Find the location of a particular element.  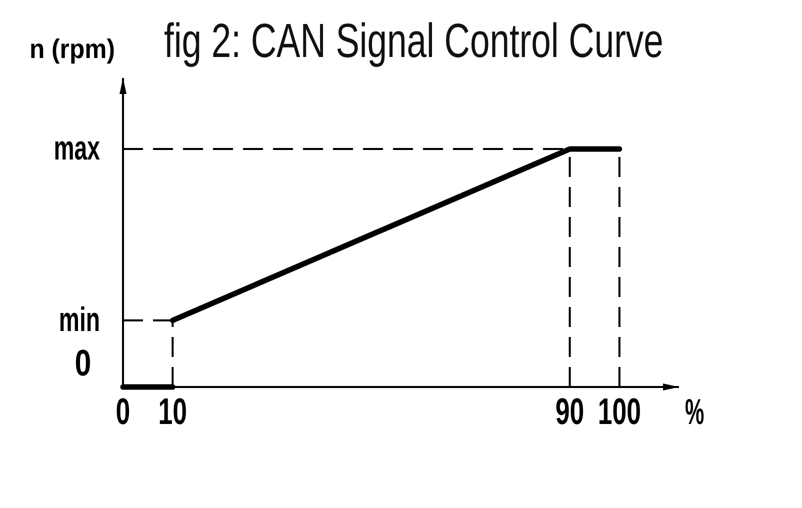

x-tick-label: 0 is located at coordinates (123, 411).